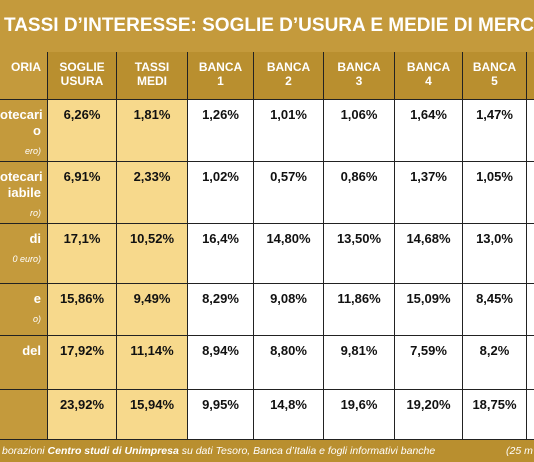 This screenshot has height=462, width=534. Describe the element at coordinates (429, 363) in the screenshot. I see `value-cell: 7,59%` at that location.